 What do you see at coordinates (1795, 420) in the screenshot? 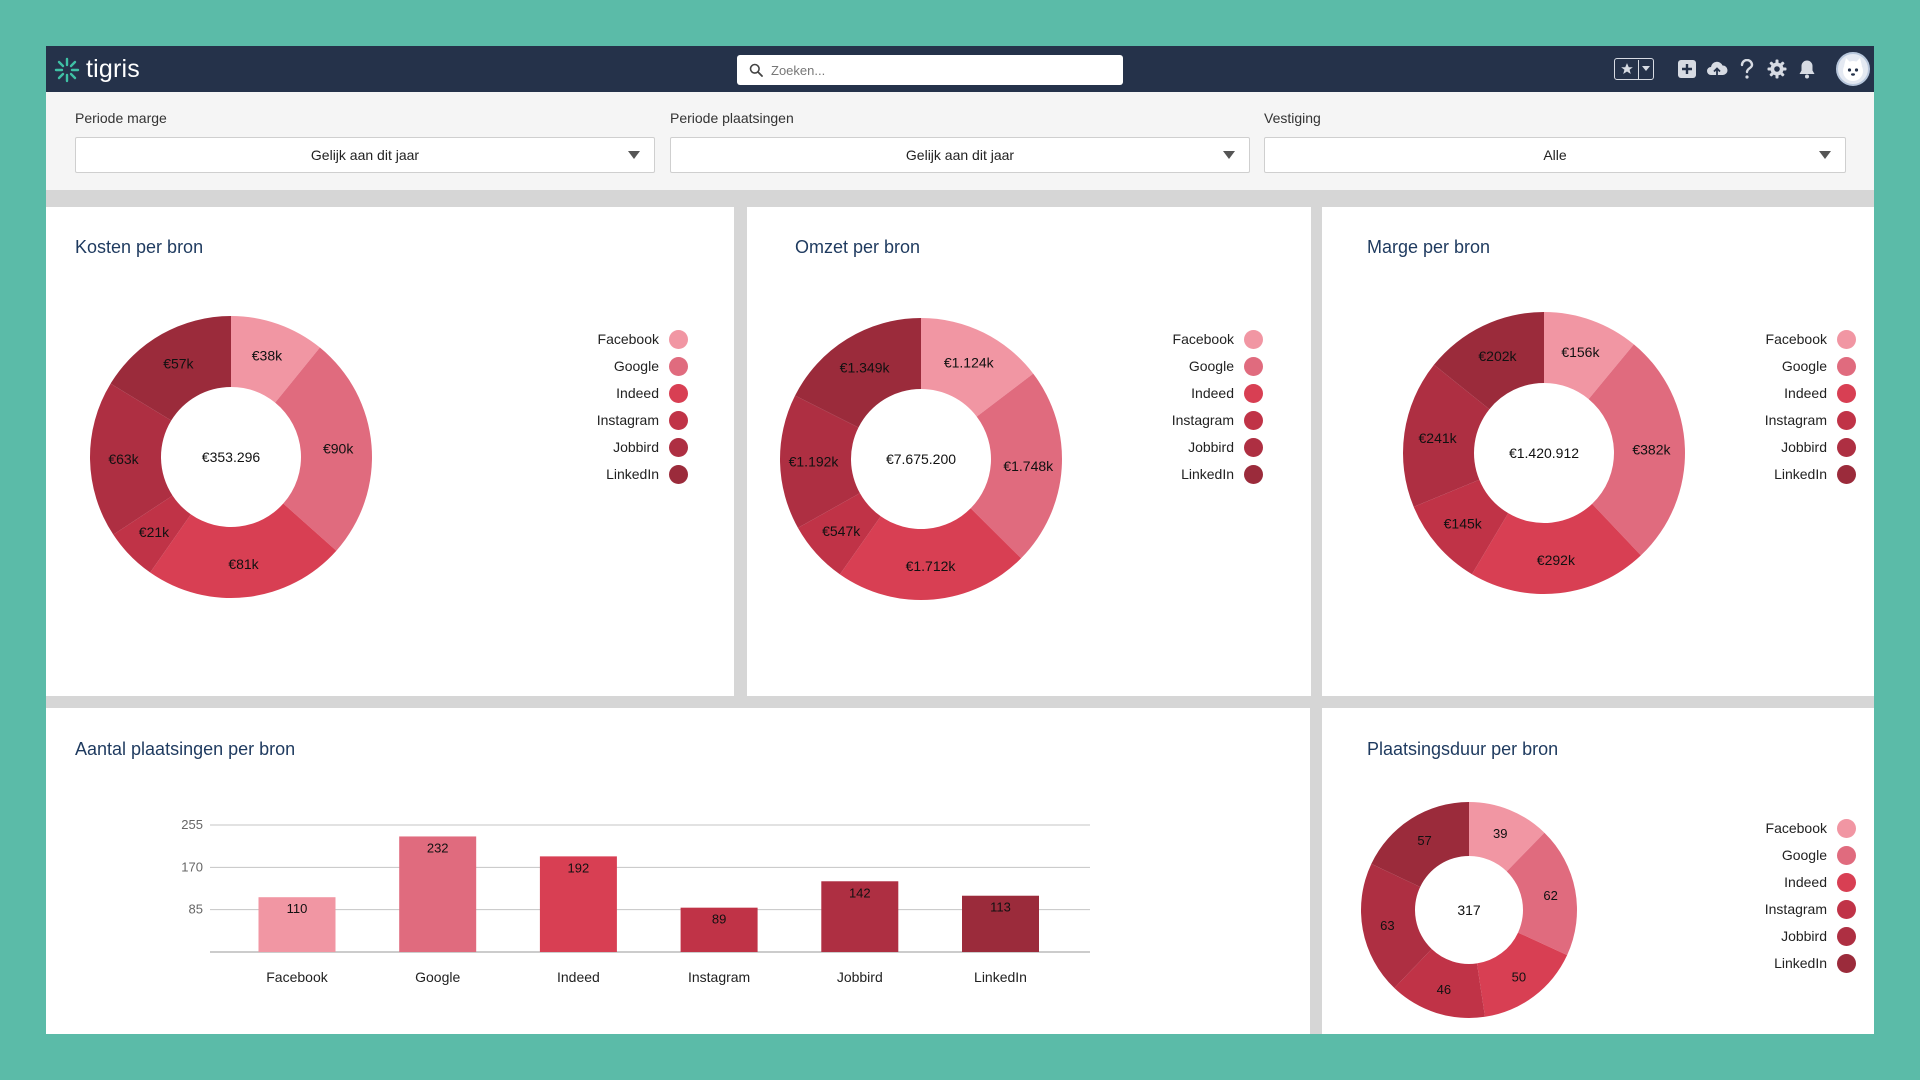
I see `legend-label: Instagram` at bounding box center [1795, 420].